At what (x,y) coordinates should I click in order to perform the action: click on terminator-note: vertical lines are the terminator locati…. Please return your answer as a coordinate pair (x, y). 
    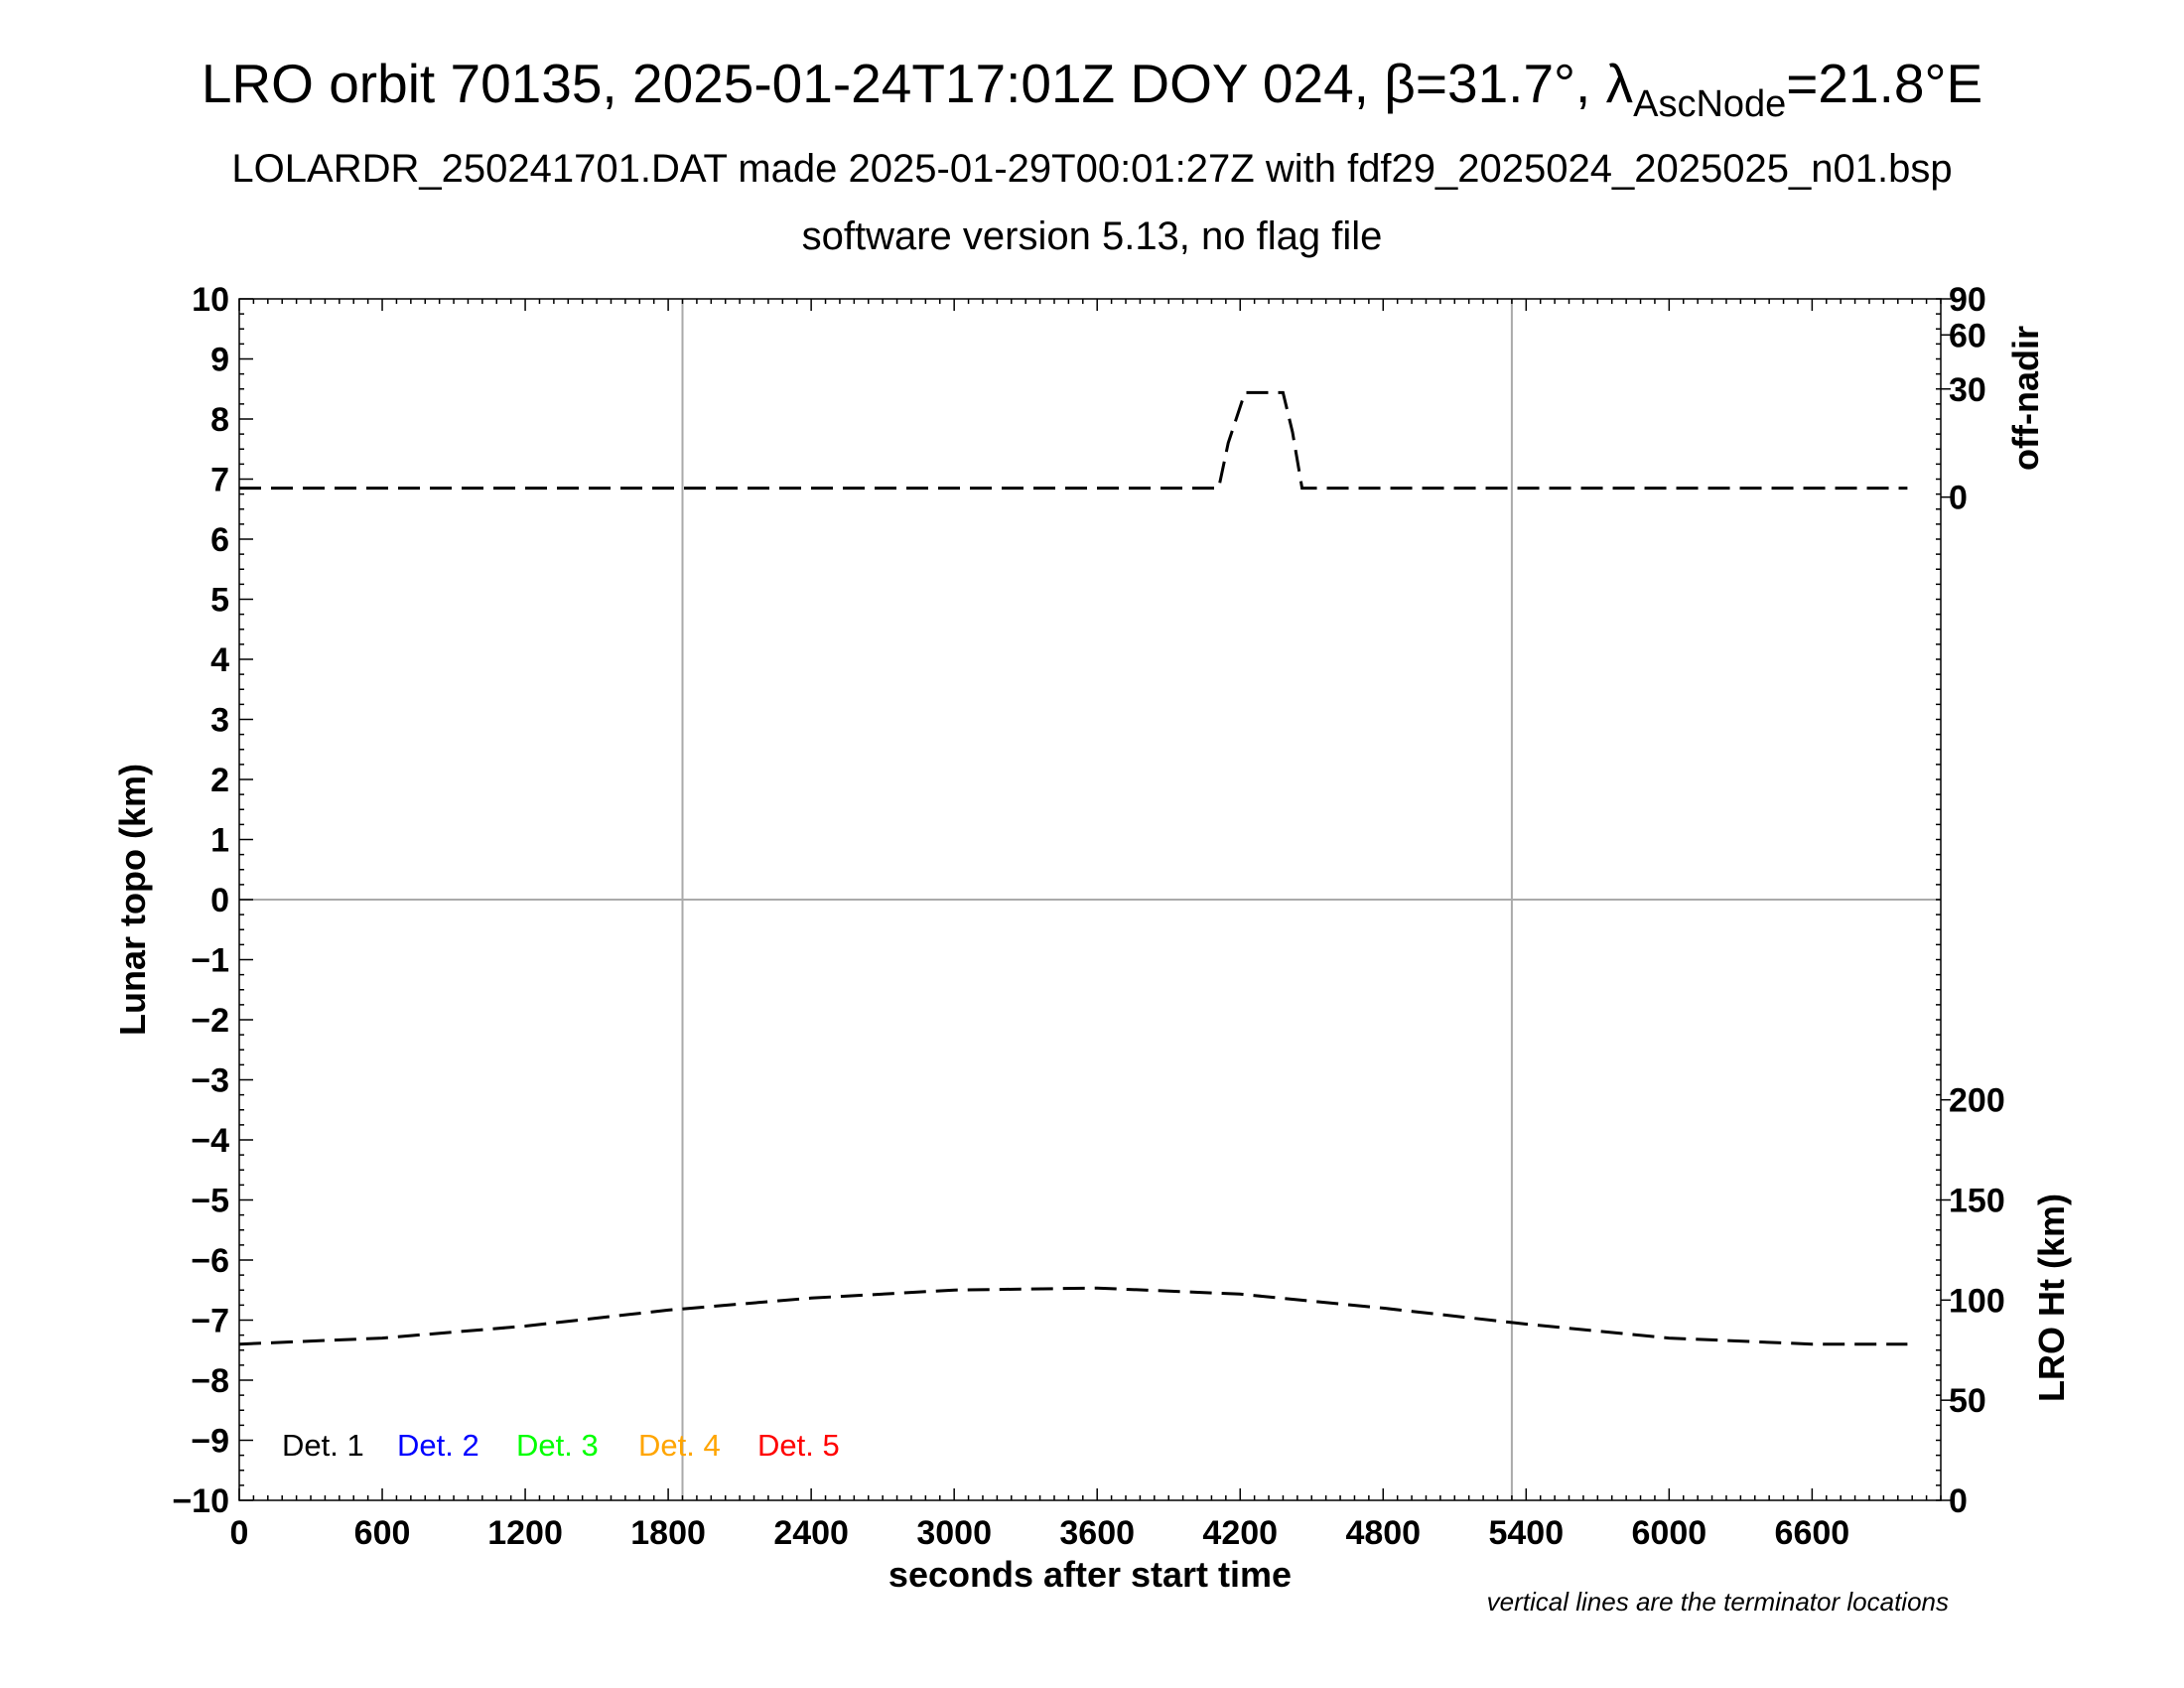
    Looking at the image, I should click on (1718, 1602).